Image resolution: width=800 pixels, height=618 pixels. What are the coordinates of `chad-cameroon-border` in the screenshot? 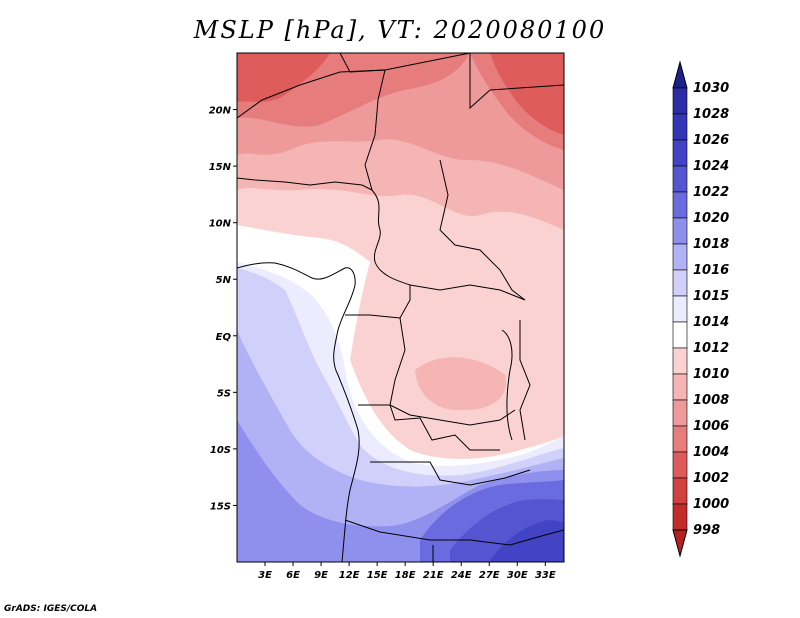 It's located at (391, 237).